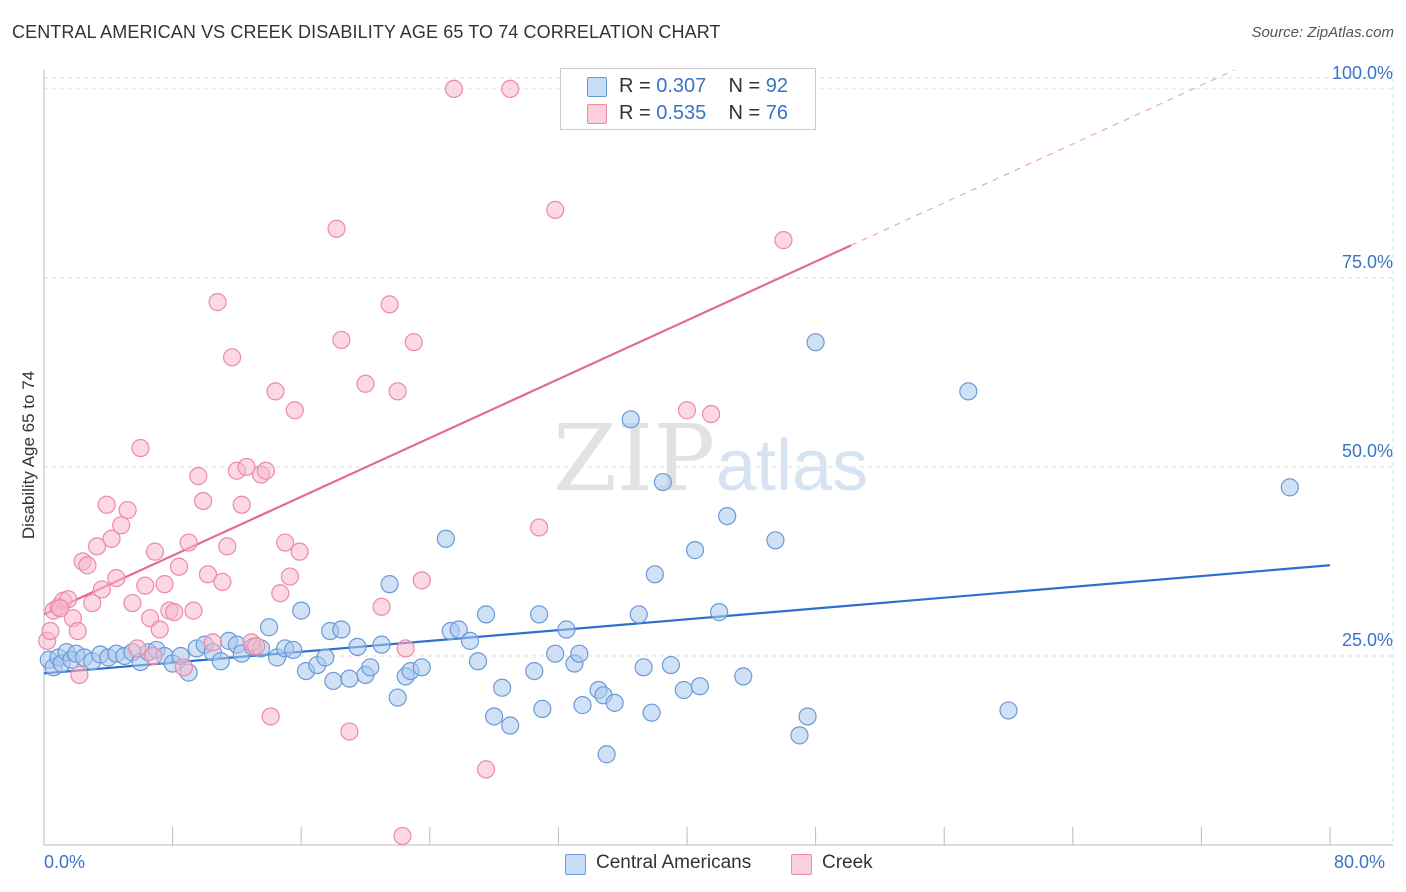 This screenshot has height=892, width=1406. Describe the element at coordinates (1362, 356) in the screenshot. I see `y-tick-labels: 25.0% 50.0% 75.0% 100.0%` at that location.